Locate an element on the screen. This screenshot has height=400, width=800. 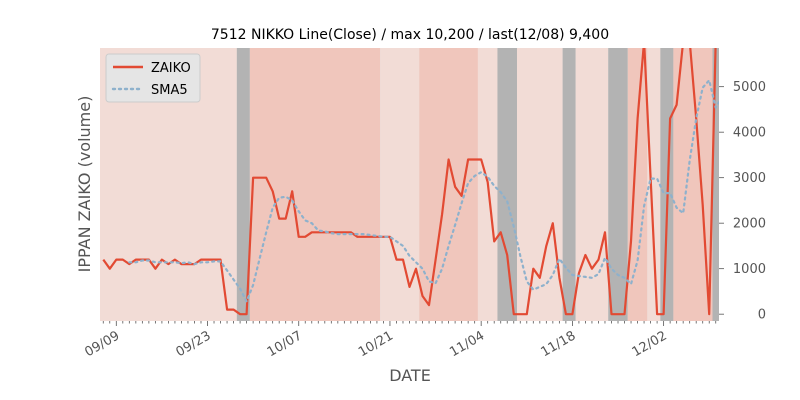
y-tick-label: 2000 is located at coordinates (749, 224).